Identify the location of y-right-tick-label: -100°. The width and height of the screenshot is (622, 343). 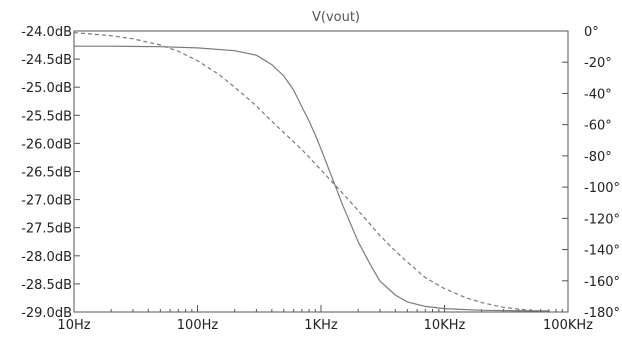
(602, 188).